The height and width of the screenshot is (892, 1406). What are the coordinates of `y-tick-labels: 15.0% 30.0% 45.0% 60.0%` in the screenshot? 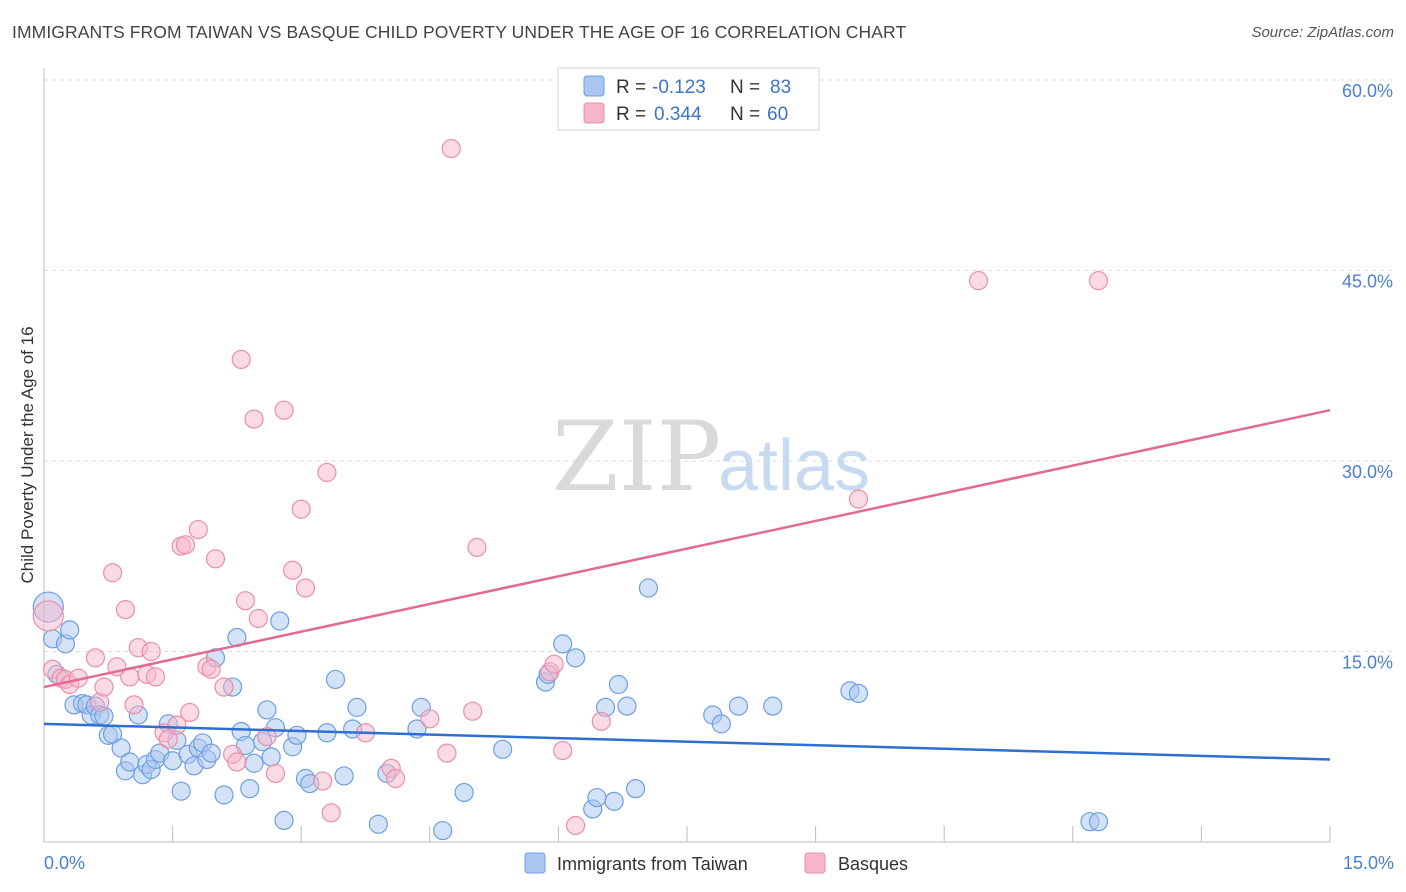 It's located at (1367, 377).